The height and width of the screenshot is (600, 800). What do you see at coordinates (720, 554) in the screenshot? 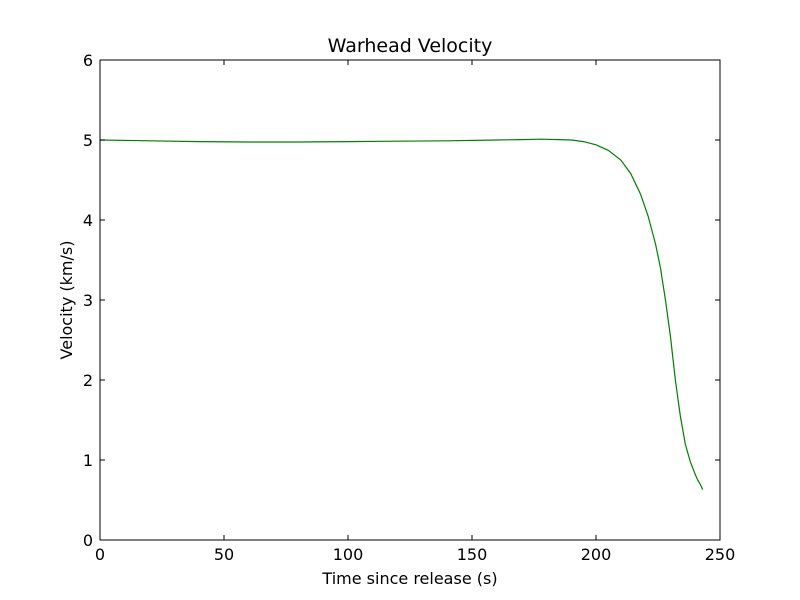
I see `x-tick-label: 250` at bounding box center [720, 554].